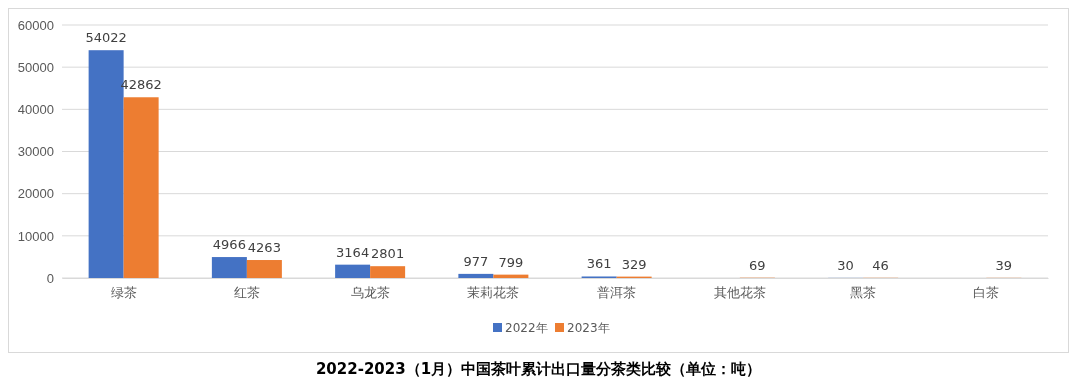  Describe the element at coordinates (35, 152) in the screenshot. I see `y-tick-label: 30000` at that location.